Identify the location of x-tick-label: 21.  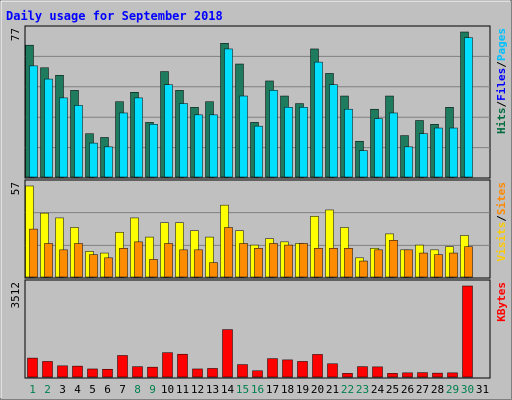
(332, 389).